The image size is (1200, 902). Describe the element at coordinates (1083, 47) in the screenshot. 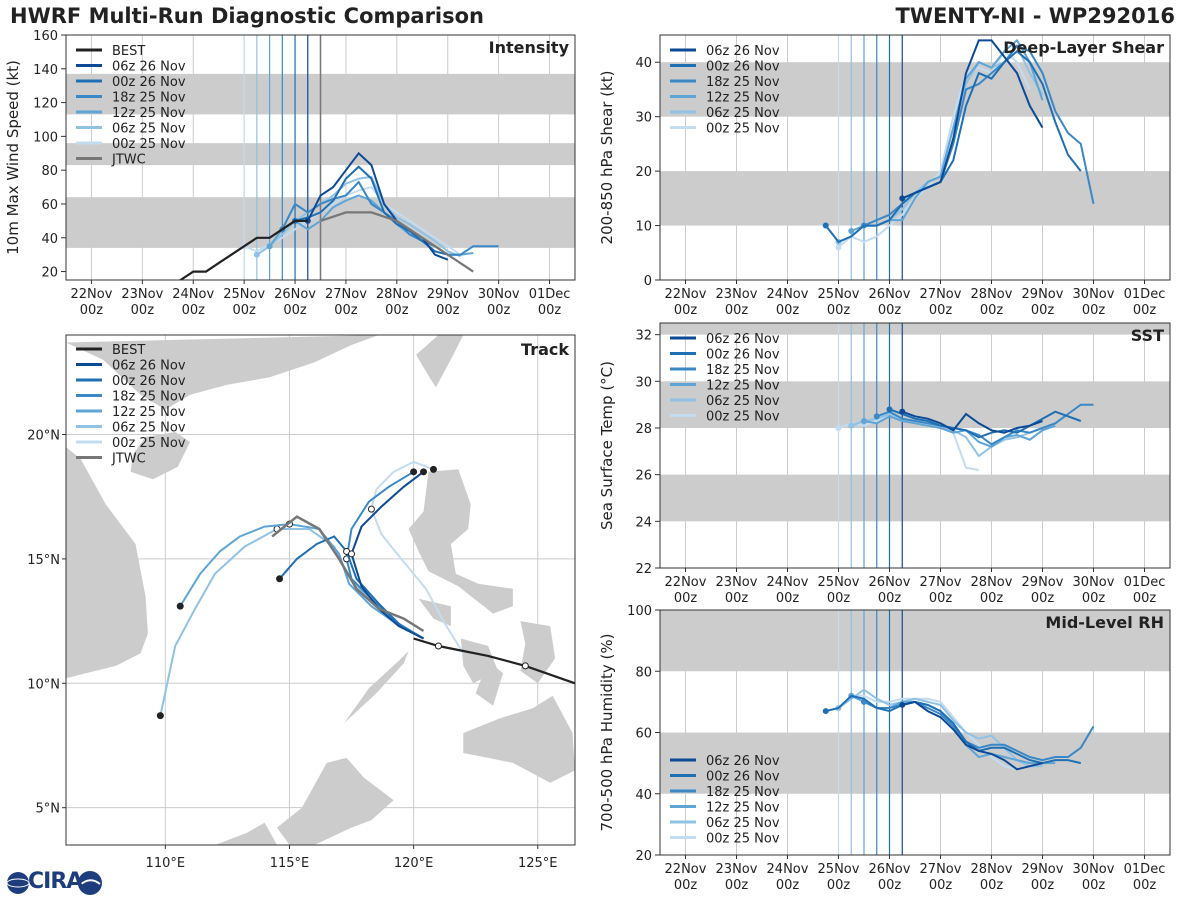

I see `shear-title: Deep-Layer Shear` at that location.